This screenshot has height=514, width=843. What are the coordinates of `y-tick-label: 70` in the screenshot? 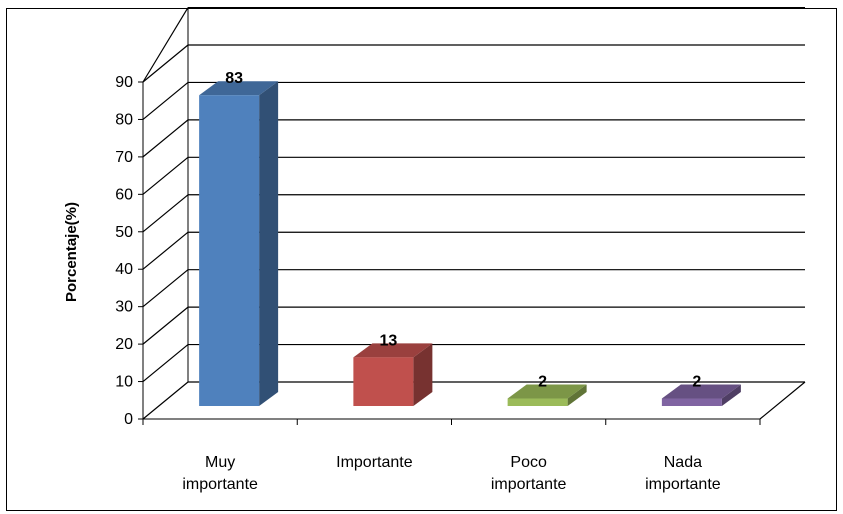 It's located at (124, 157).